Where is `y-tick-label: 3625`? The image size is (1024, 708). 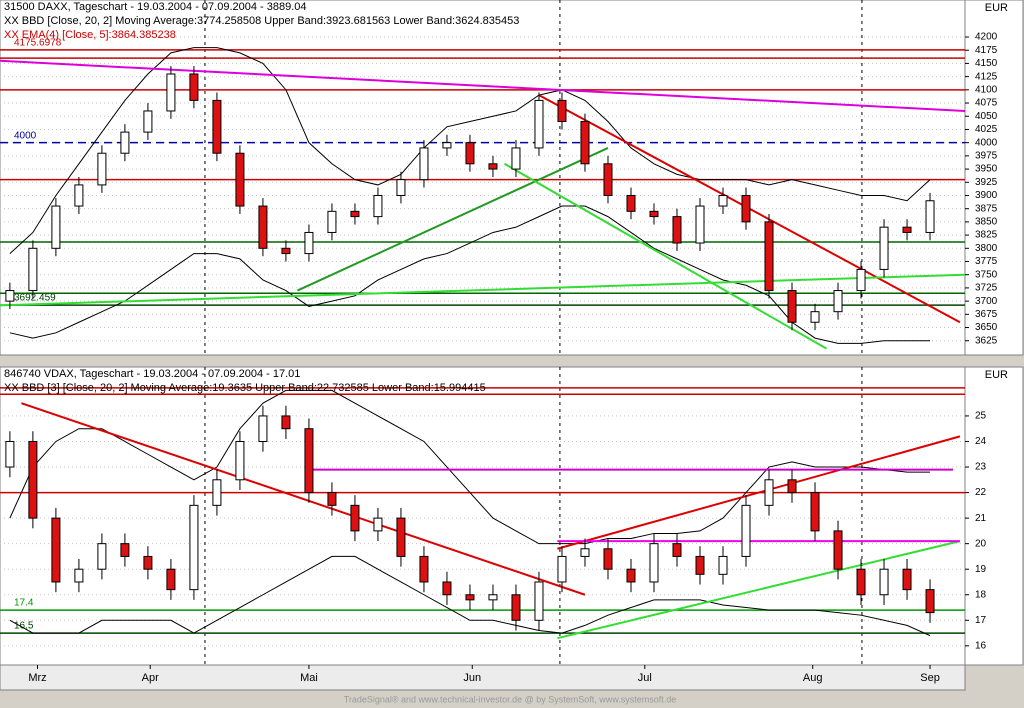
y-tick-label: 3625 is located at coordinates (986, 340).